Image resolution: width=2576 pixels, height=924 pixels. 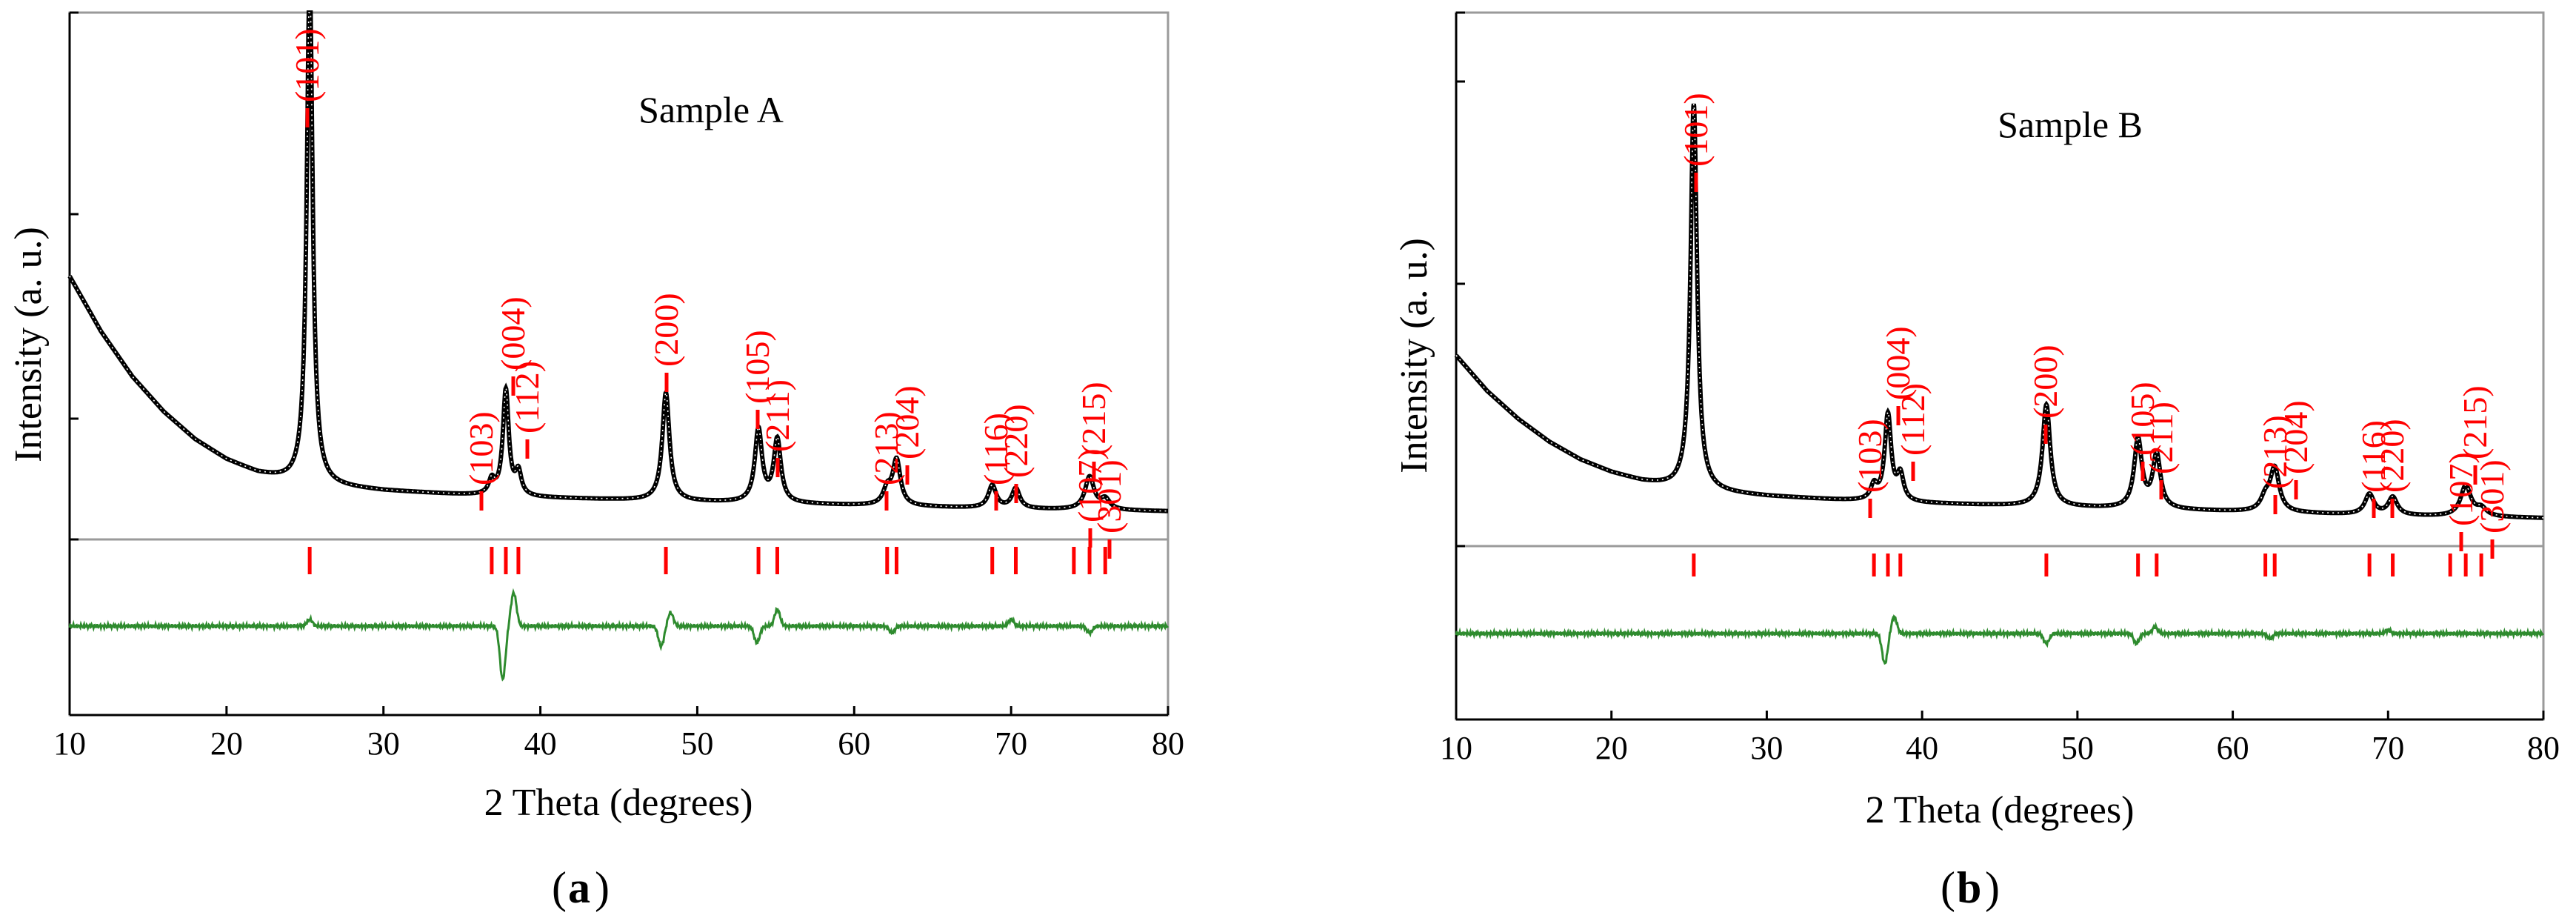 I want to click on panel-label: ( a ), so click(x=581, y=888).